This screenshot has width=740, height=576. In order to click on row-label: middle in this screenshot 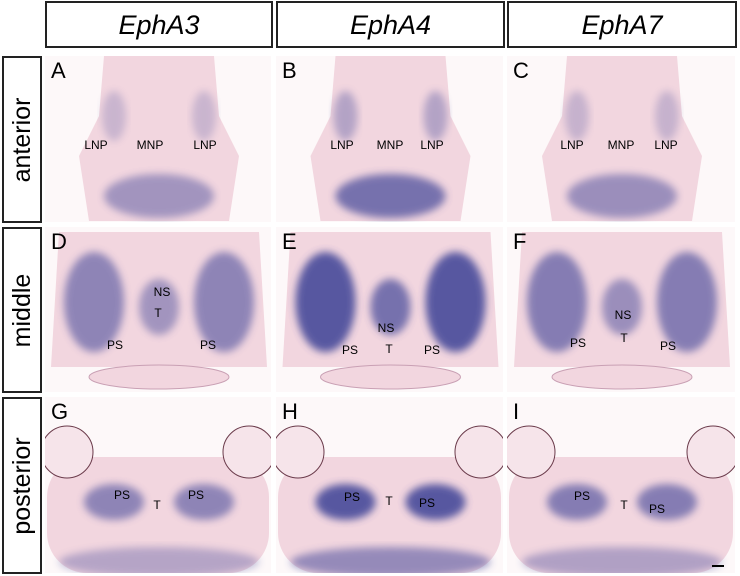, I will do `click(22, 311)`.